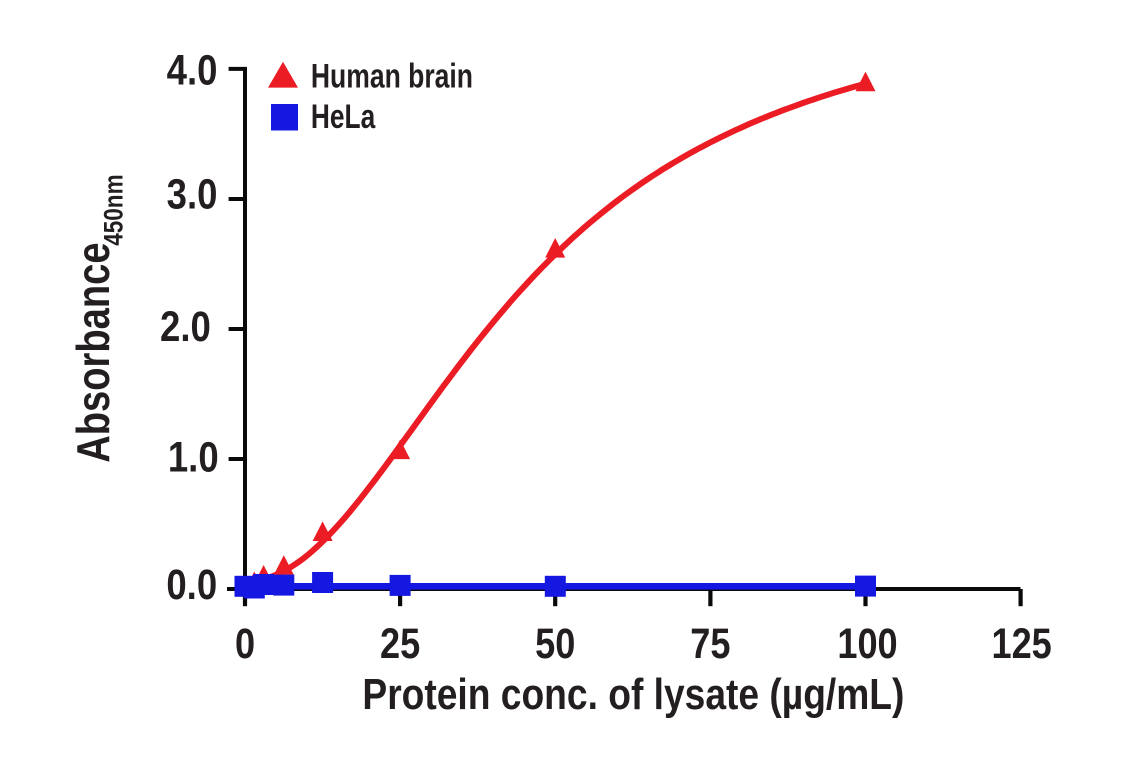 This screenshot has width=1141, height=768. Describe the element at coordinates (193, 457) in the screenshot. I see `svg-text: 1.0` at that location.